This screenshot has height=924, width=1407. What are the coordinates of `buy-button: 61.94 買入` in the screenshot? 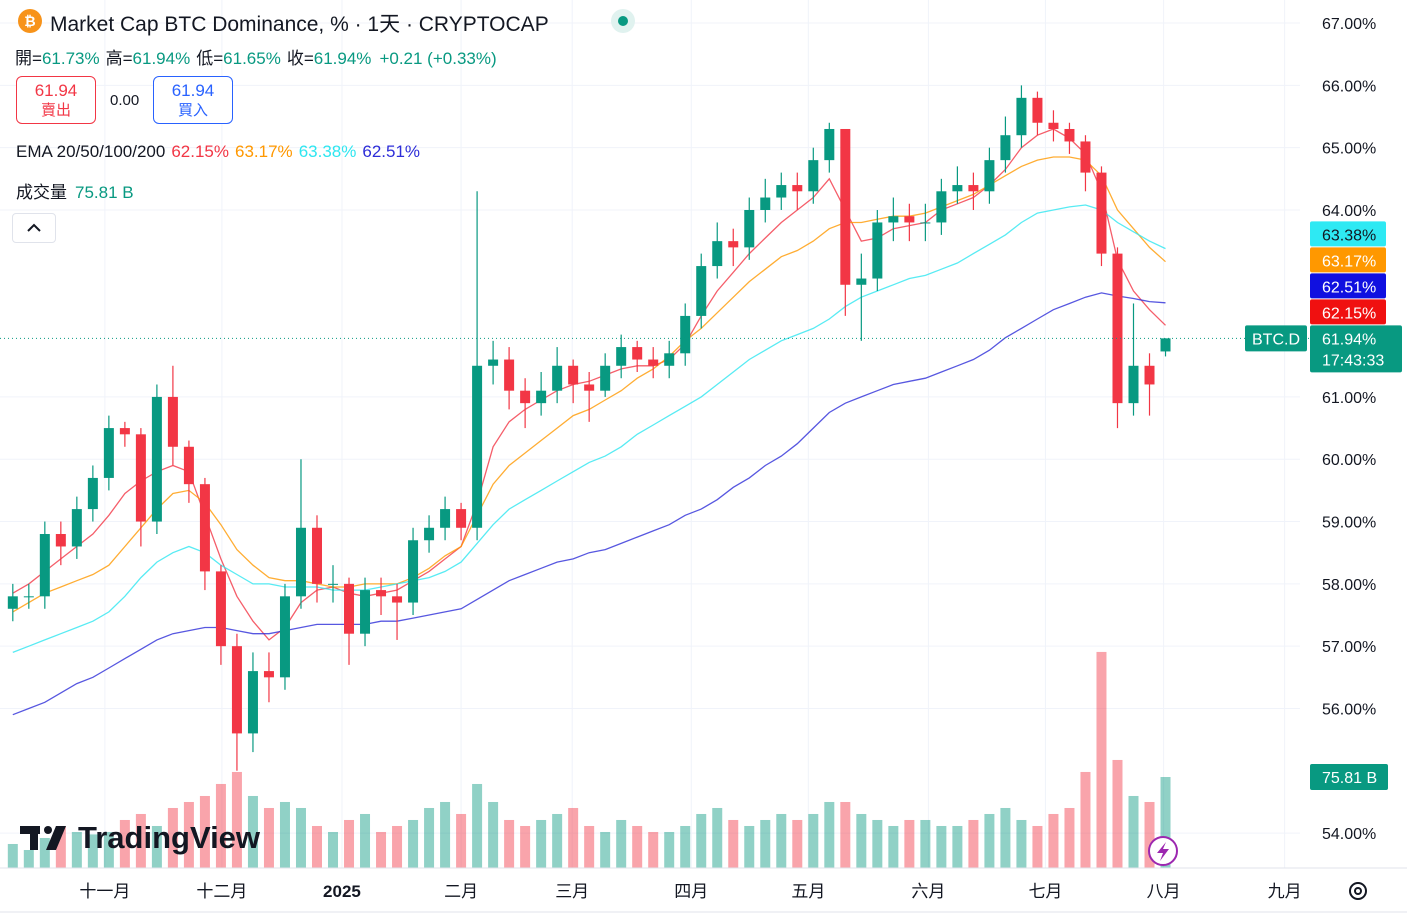 It's located at (193, 100).